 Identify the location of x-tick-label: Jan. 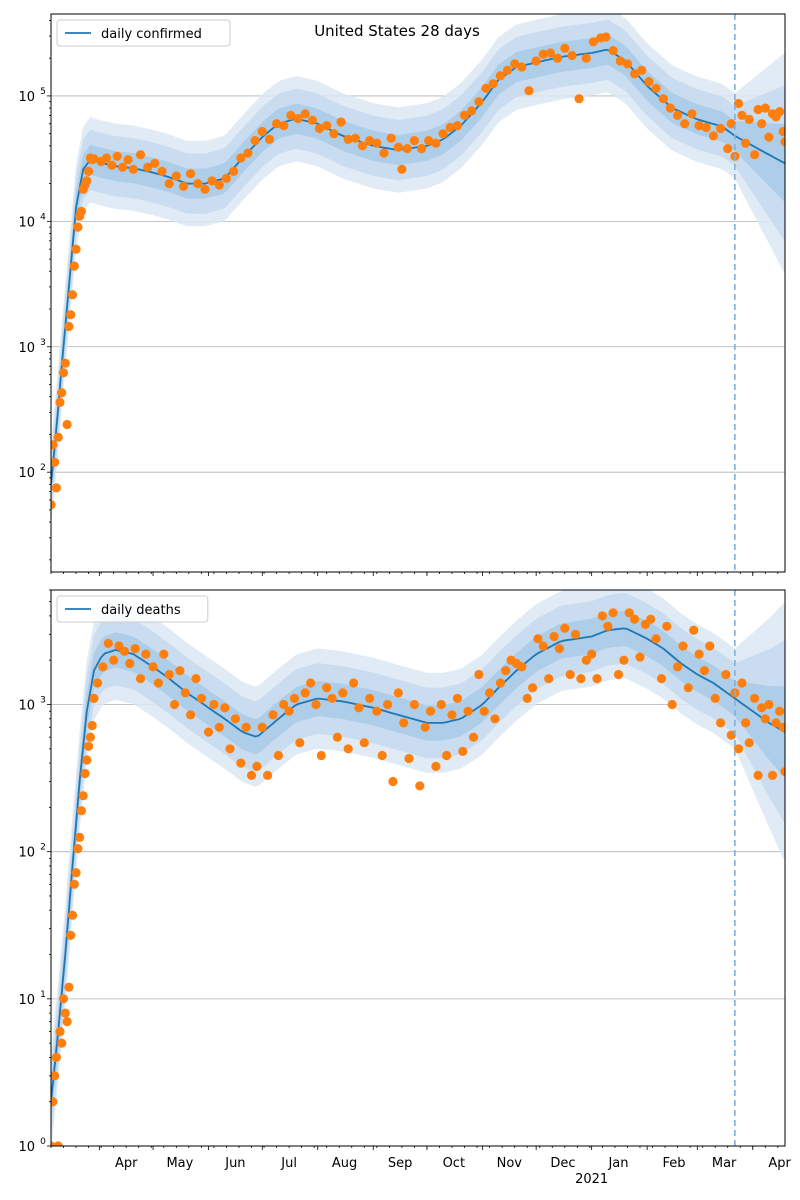
(617, 1163).